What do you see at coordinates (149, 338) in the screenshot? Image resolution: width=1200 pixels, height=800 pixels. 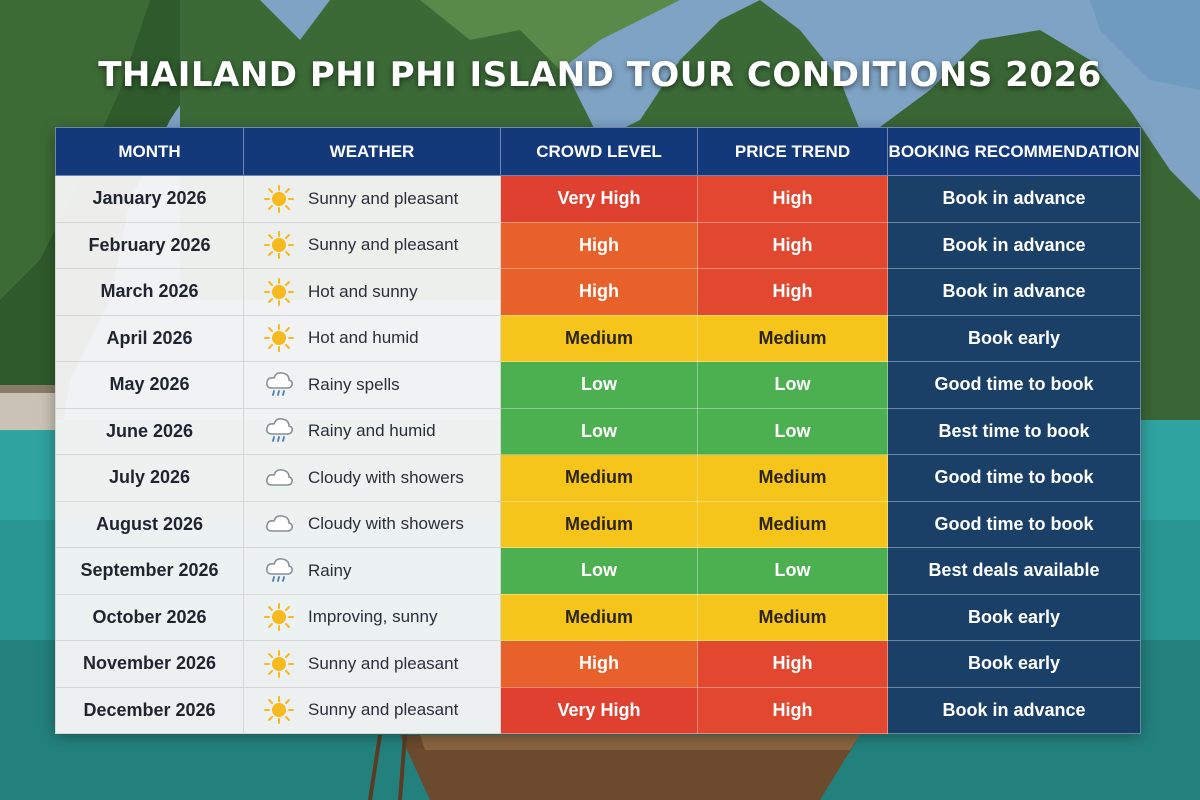 I see `month-cell: April 2026` at bounding box center [149, 338].